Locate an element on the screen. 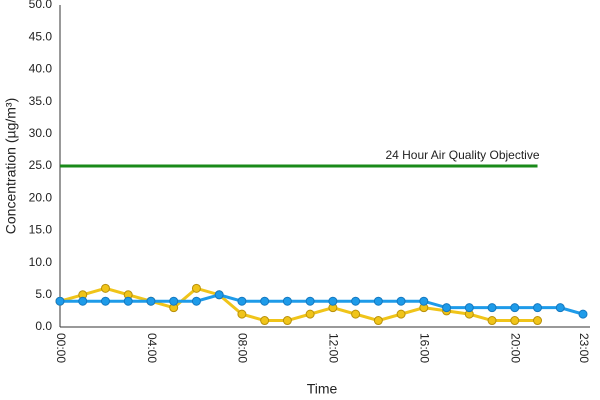 This screenshot has width=600, height=400. y-tick-label: 50.0 is located at coordinates (41, 5).